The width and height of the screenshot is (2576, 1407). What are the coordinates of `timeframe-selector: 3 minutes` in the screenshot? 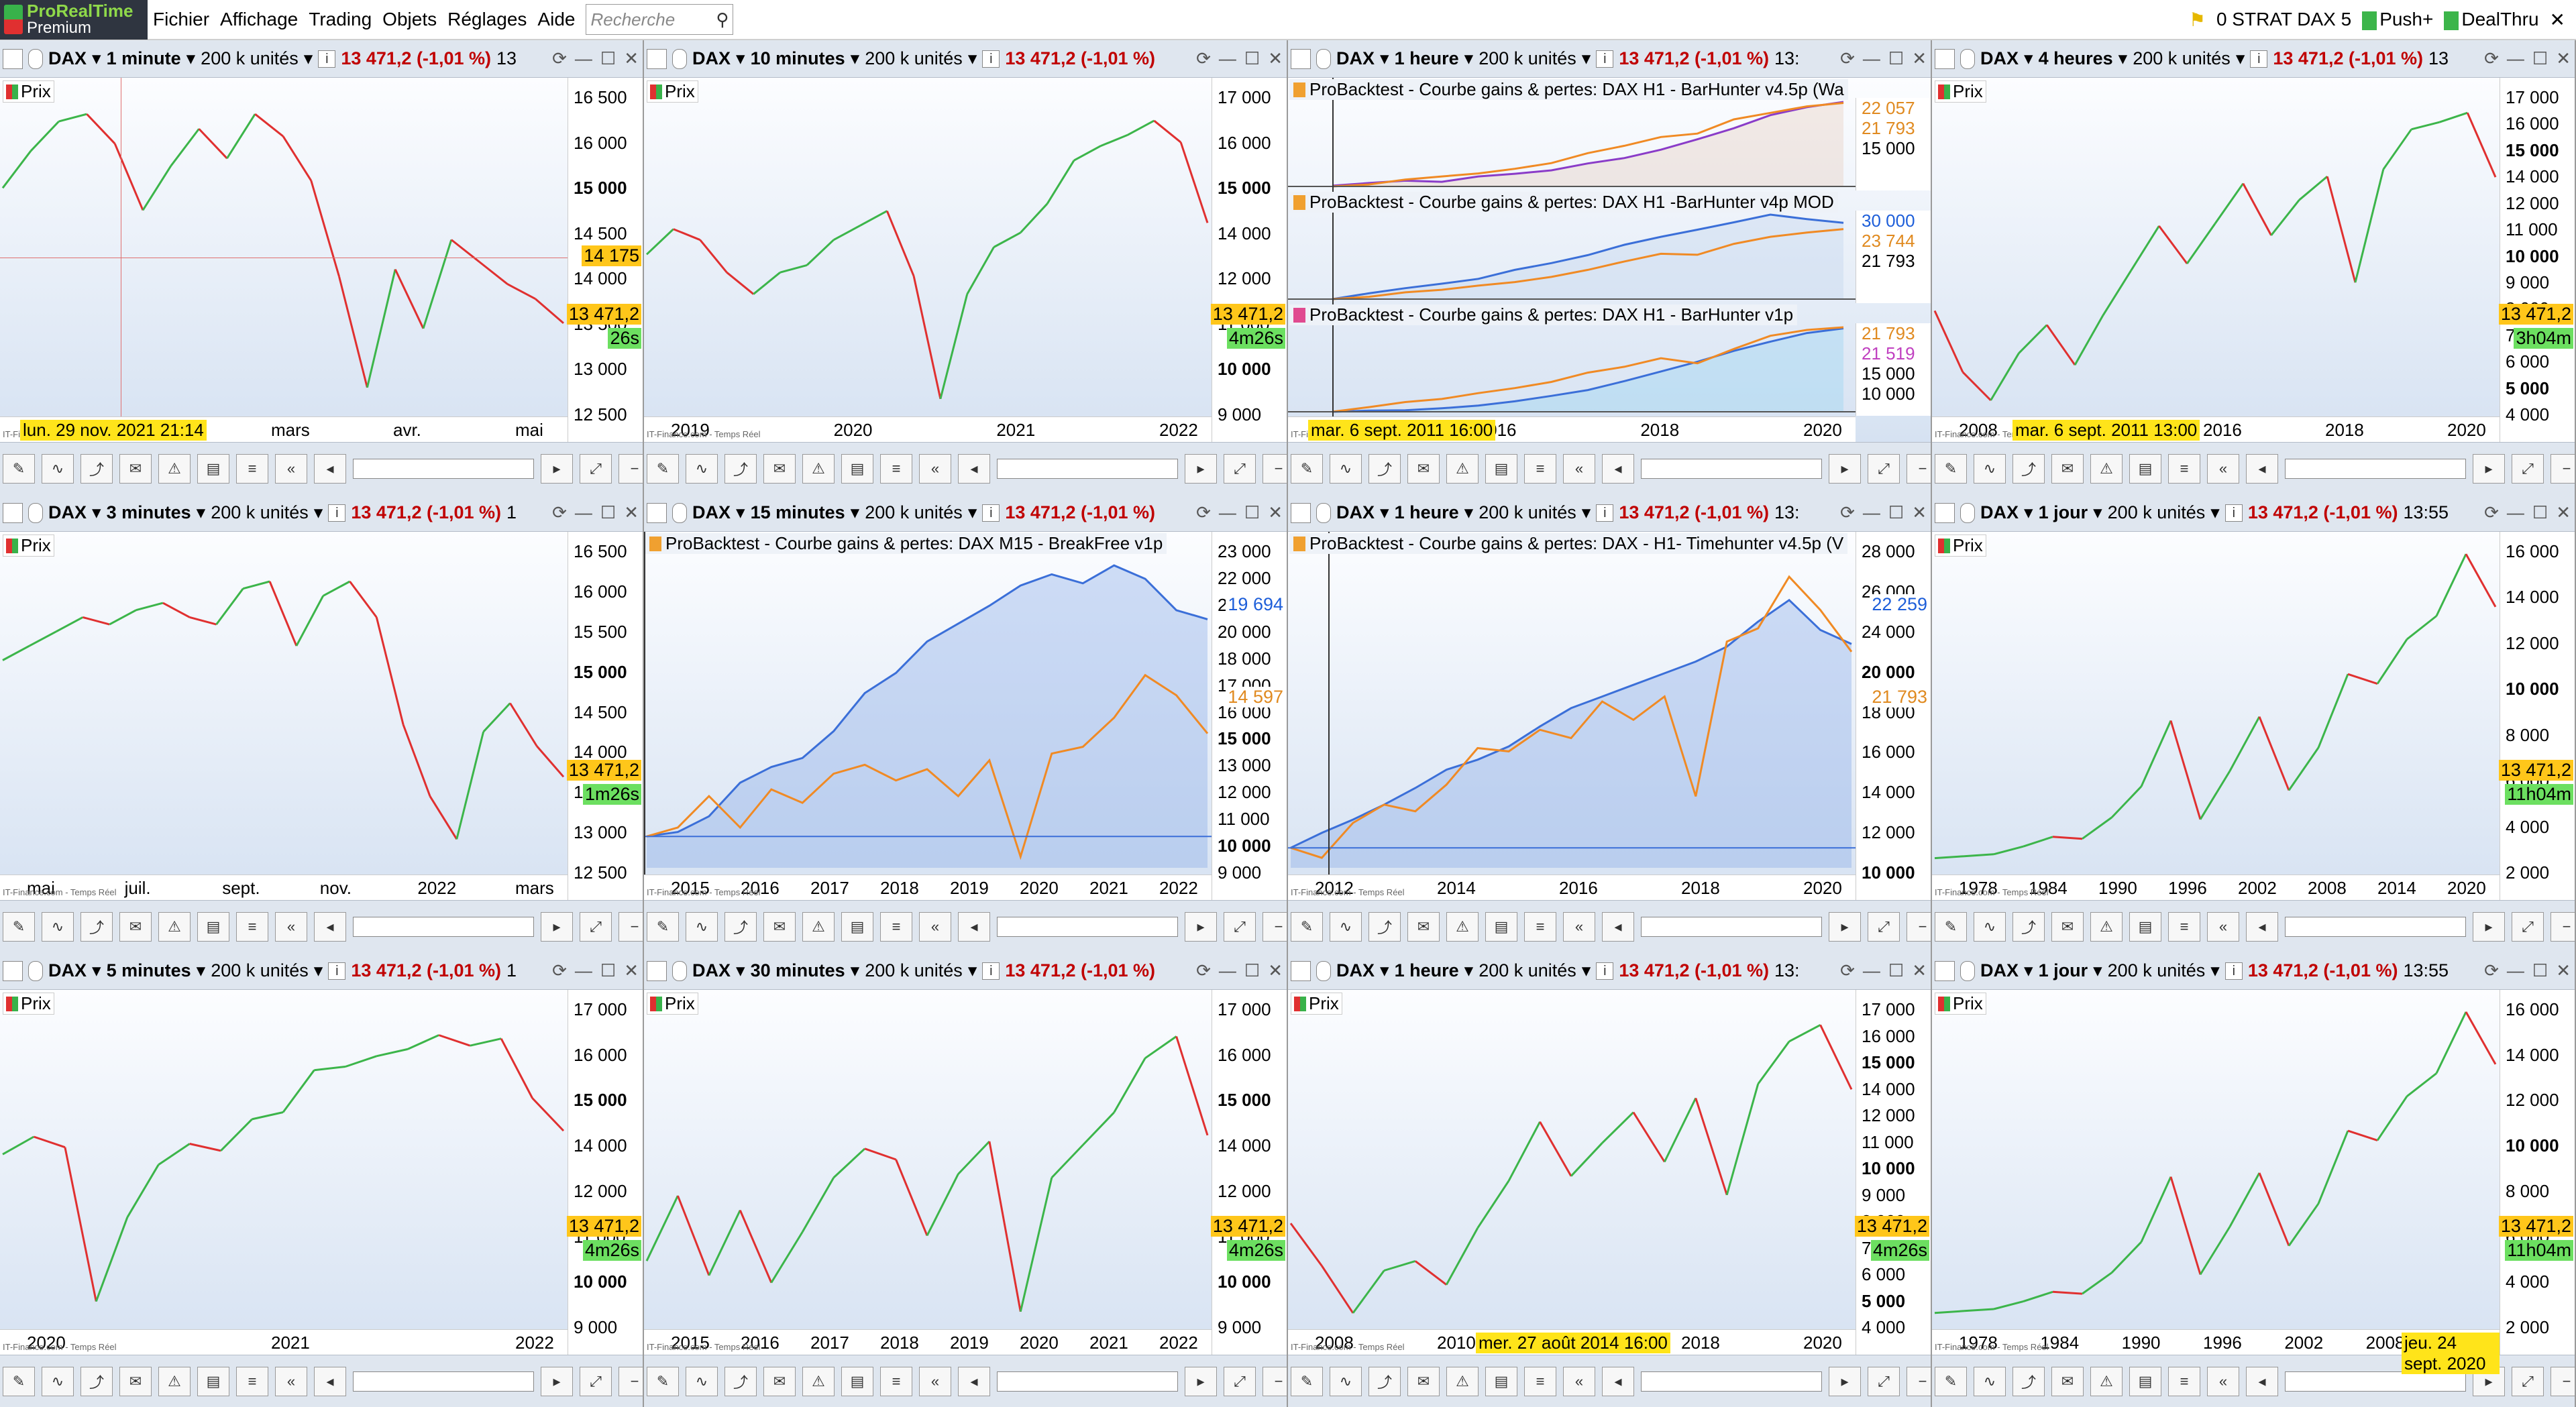 It's located at (148, 512).